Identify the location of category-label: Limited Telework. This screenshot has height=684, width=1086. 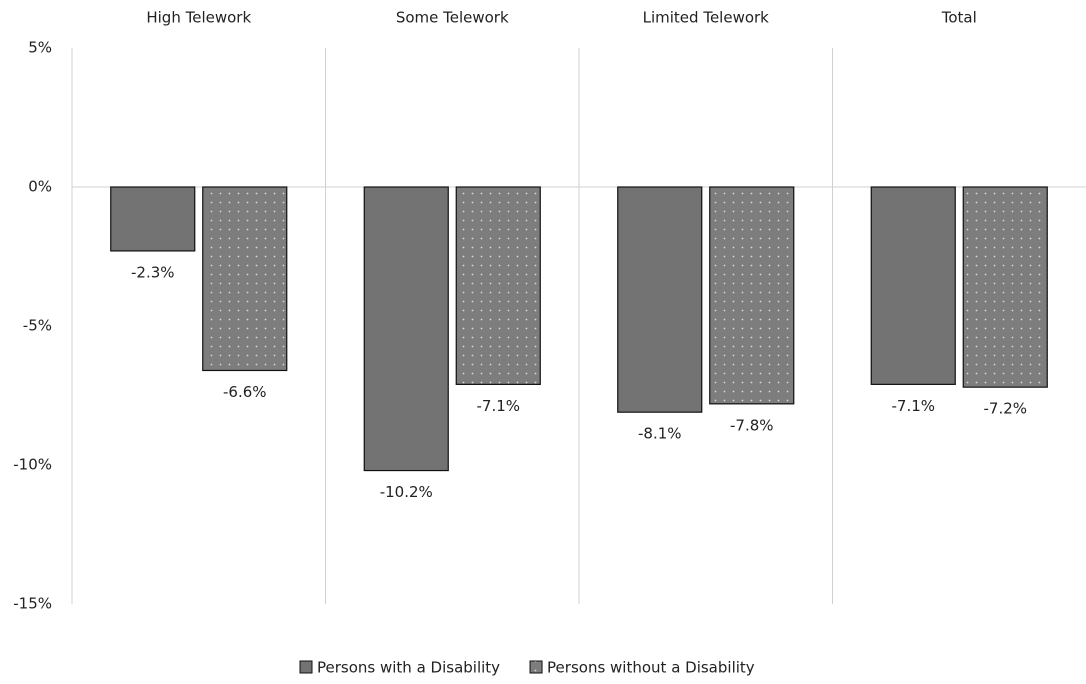
(706, 18).